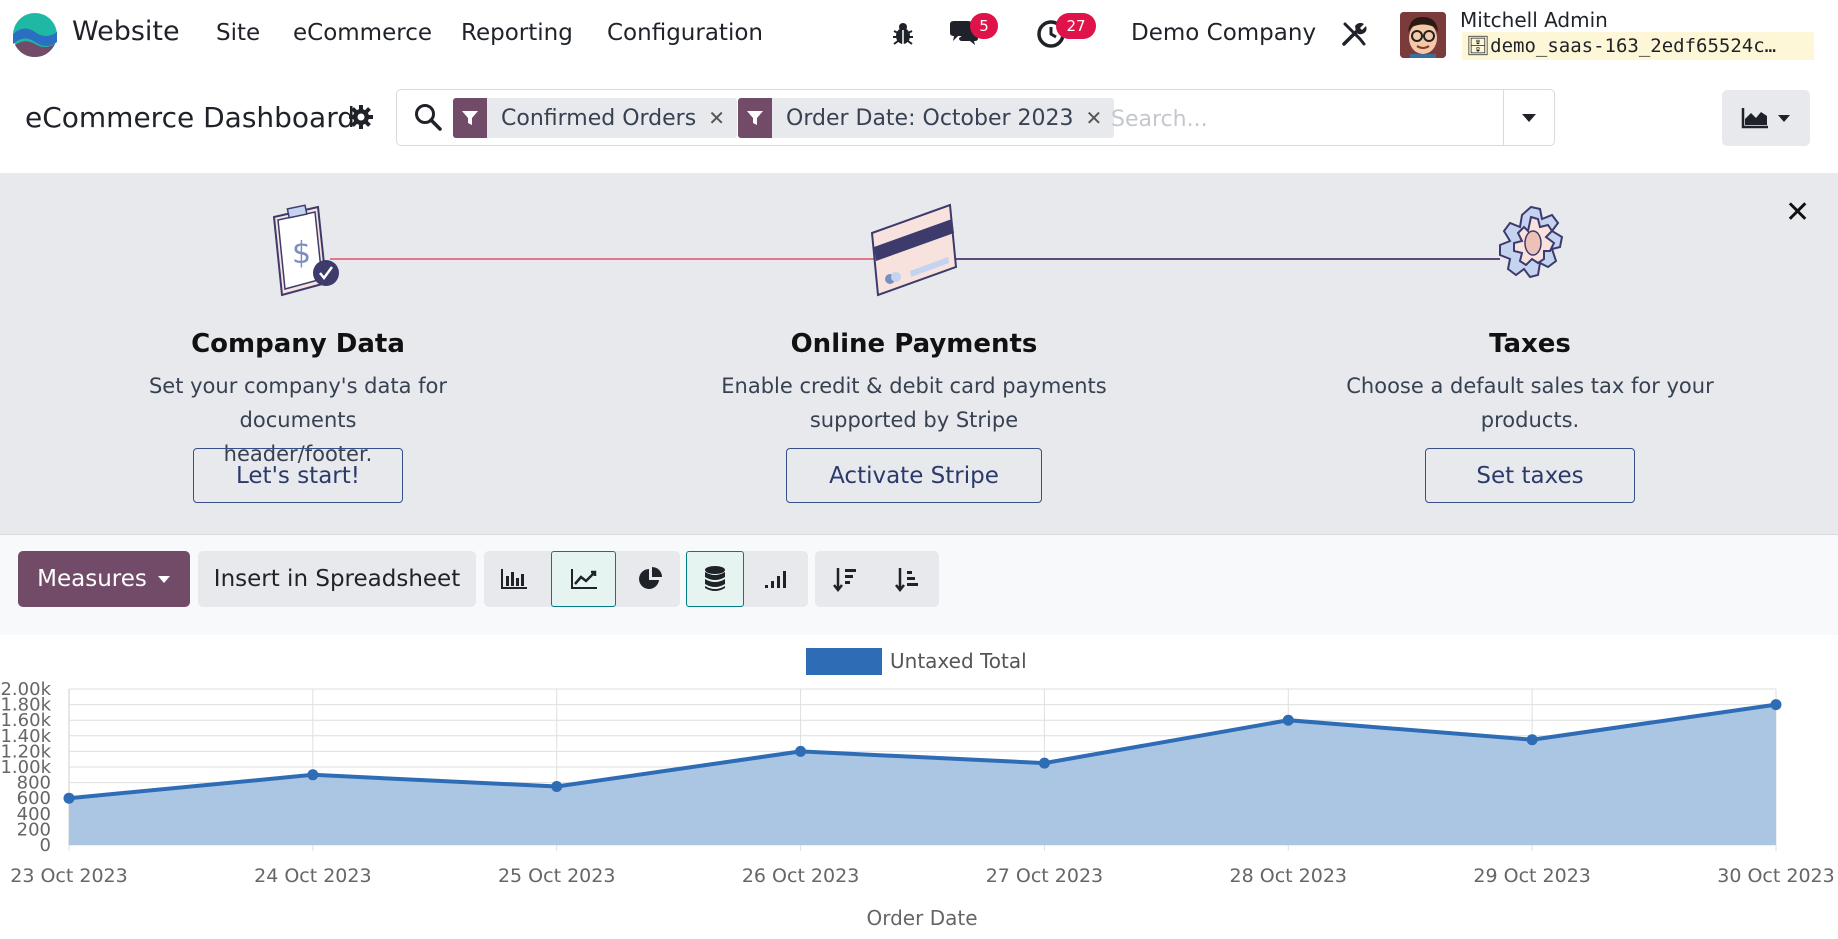  Describe the element at coordinates (428, 117) in the screenshot. I see `search-icon` at that location.